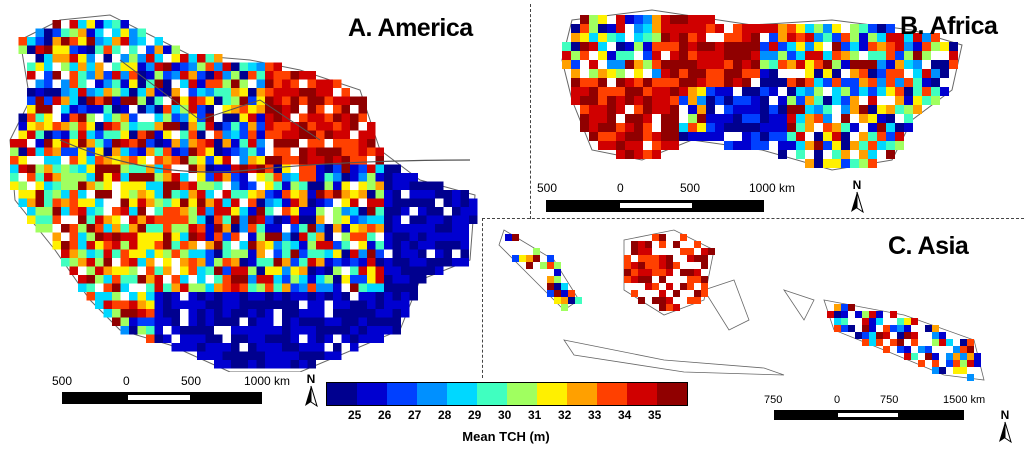 The image size is (1024, 451). What do you see at coordinates (62, 381) in the screenshot?
I see `america-scale-tick-1: 500` at bounding box center [62, 381].